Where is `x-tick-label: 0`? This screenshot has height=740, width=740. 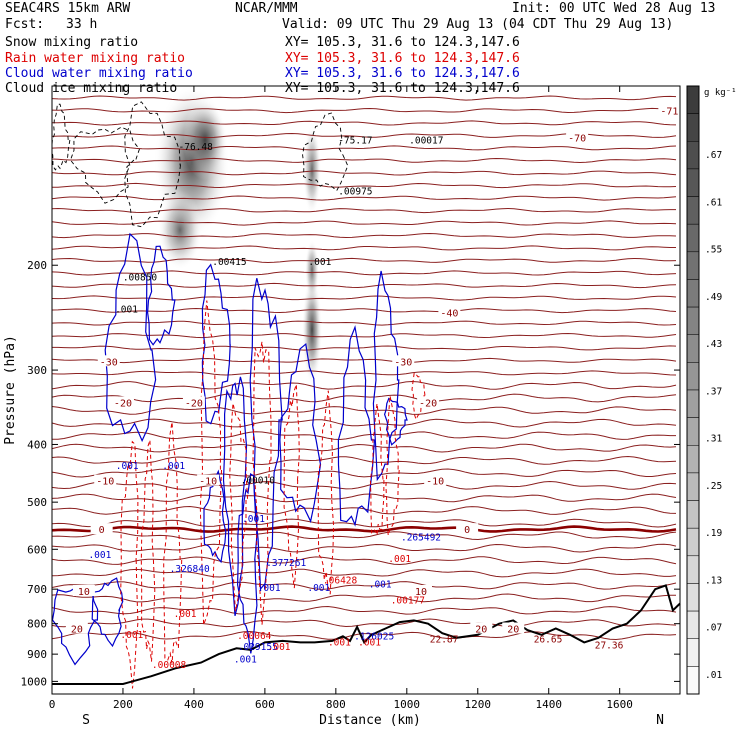
x-tick-label: 0 is located at coordinates (52, 704).